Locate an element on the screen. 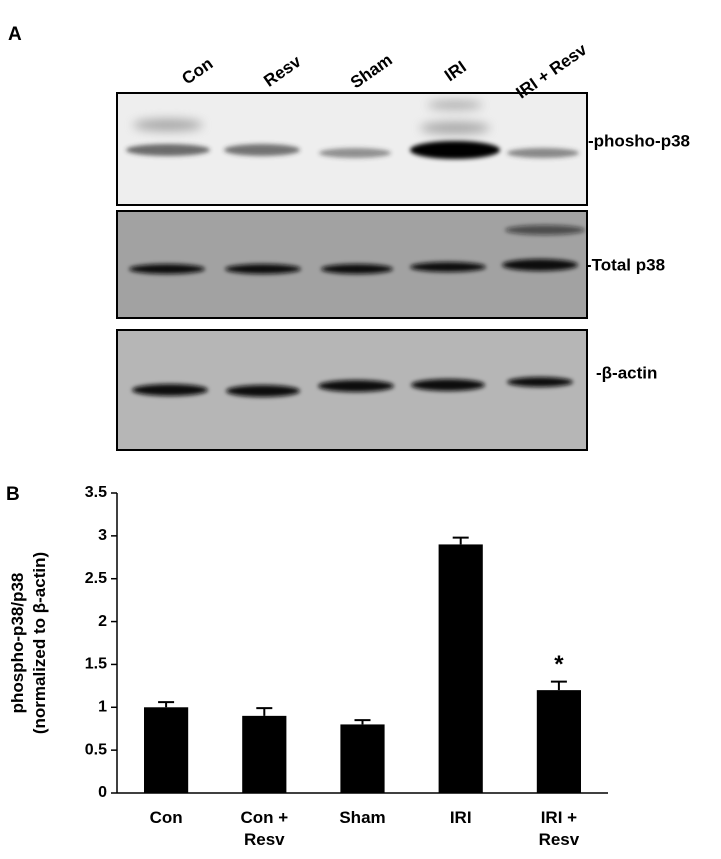 The width and height of the screenshot is (721, 859). y-axis-title-line: phospho-p38/p38 is located at coordinates (17, 643).